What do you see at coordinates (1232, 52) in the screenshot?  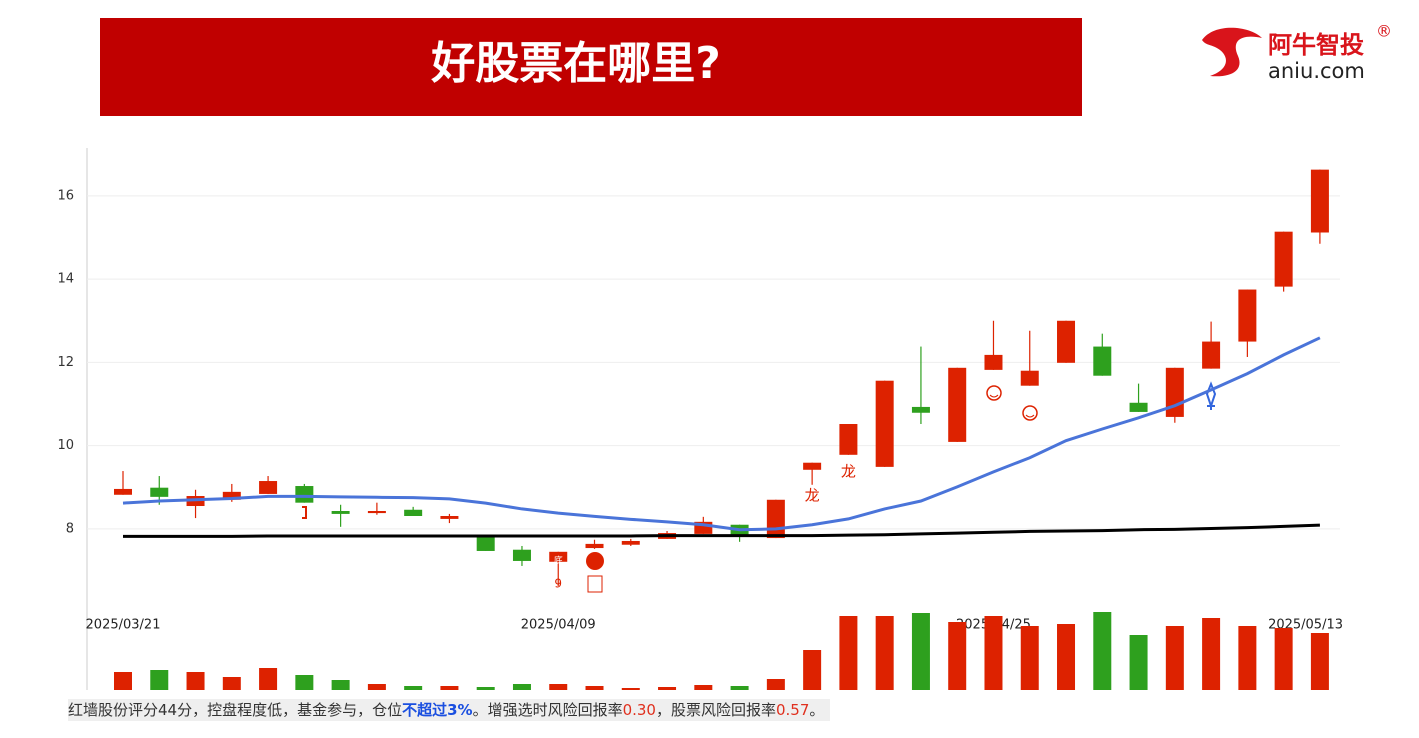 I see `logo-icon` at bounding box center [1232, 52].